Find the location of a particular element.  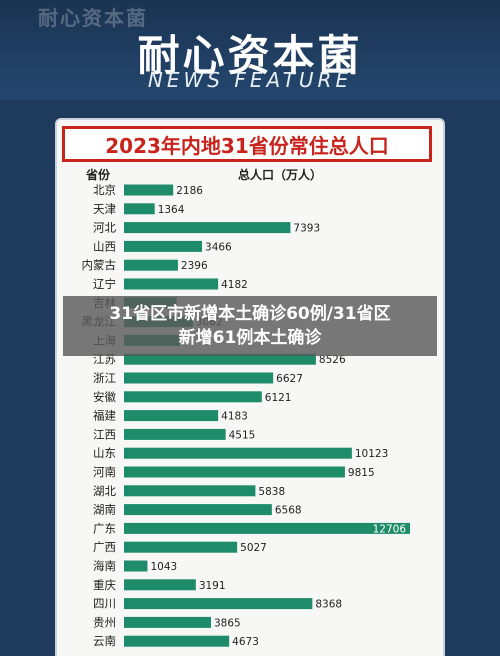

bar-value-label: 3466 is located at coordinates (218, 247).